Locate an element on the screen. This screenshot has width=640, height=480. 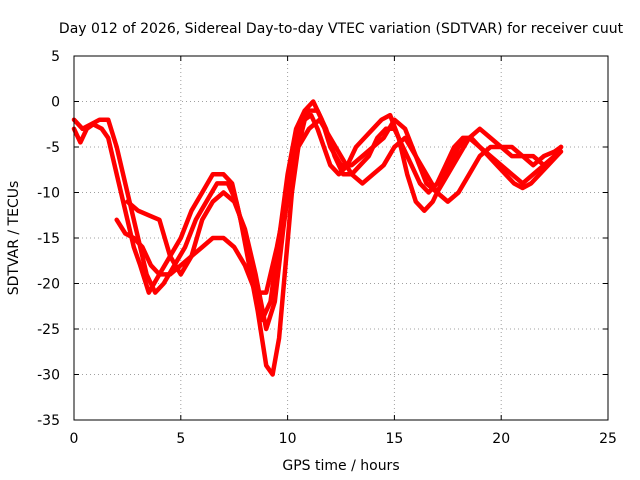
x-tick-label: 10 is located at coordinates (288, 439).